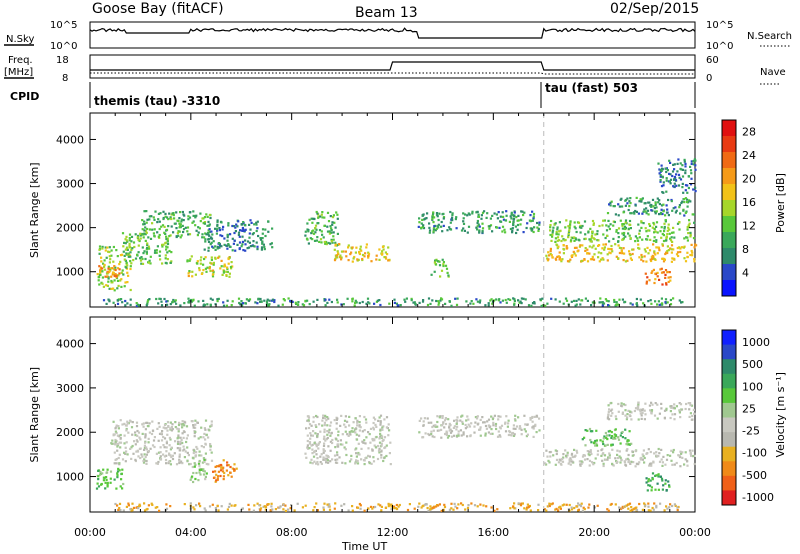  What do you see at coordinates (719, 25) in the screenshot?
I see `noise-right-tick-top: 10^5` at bounding box center [719, 25].